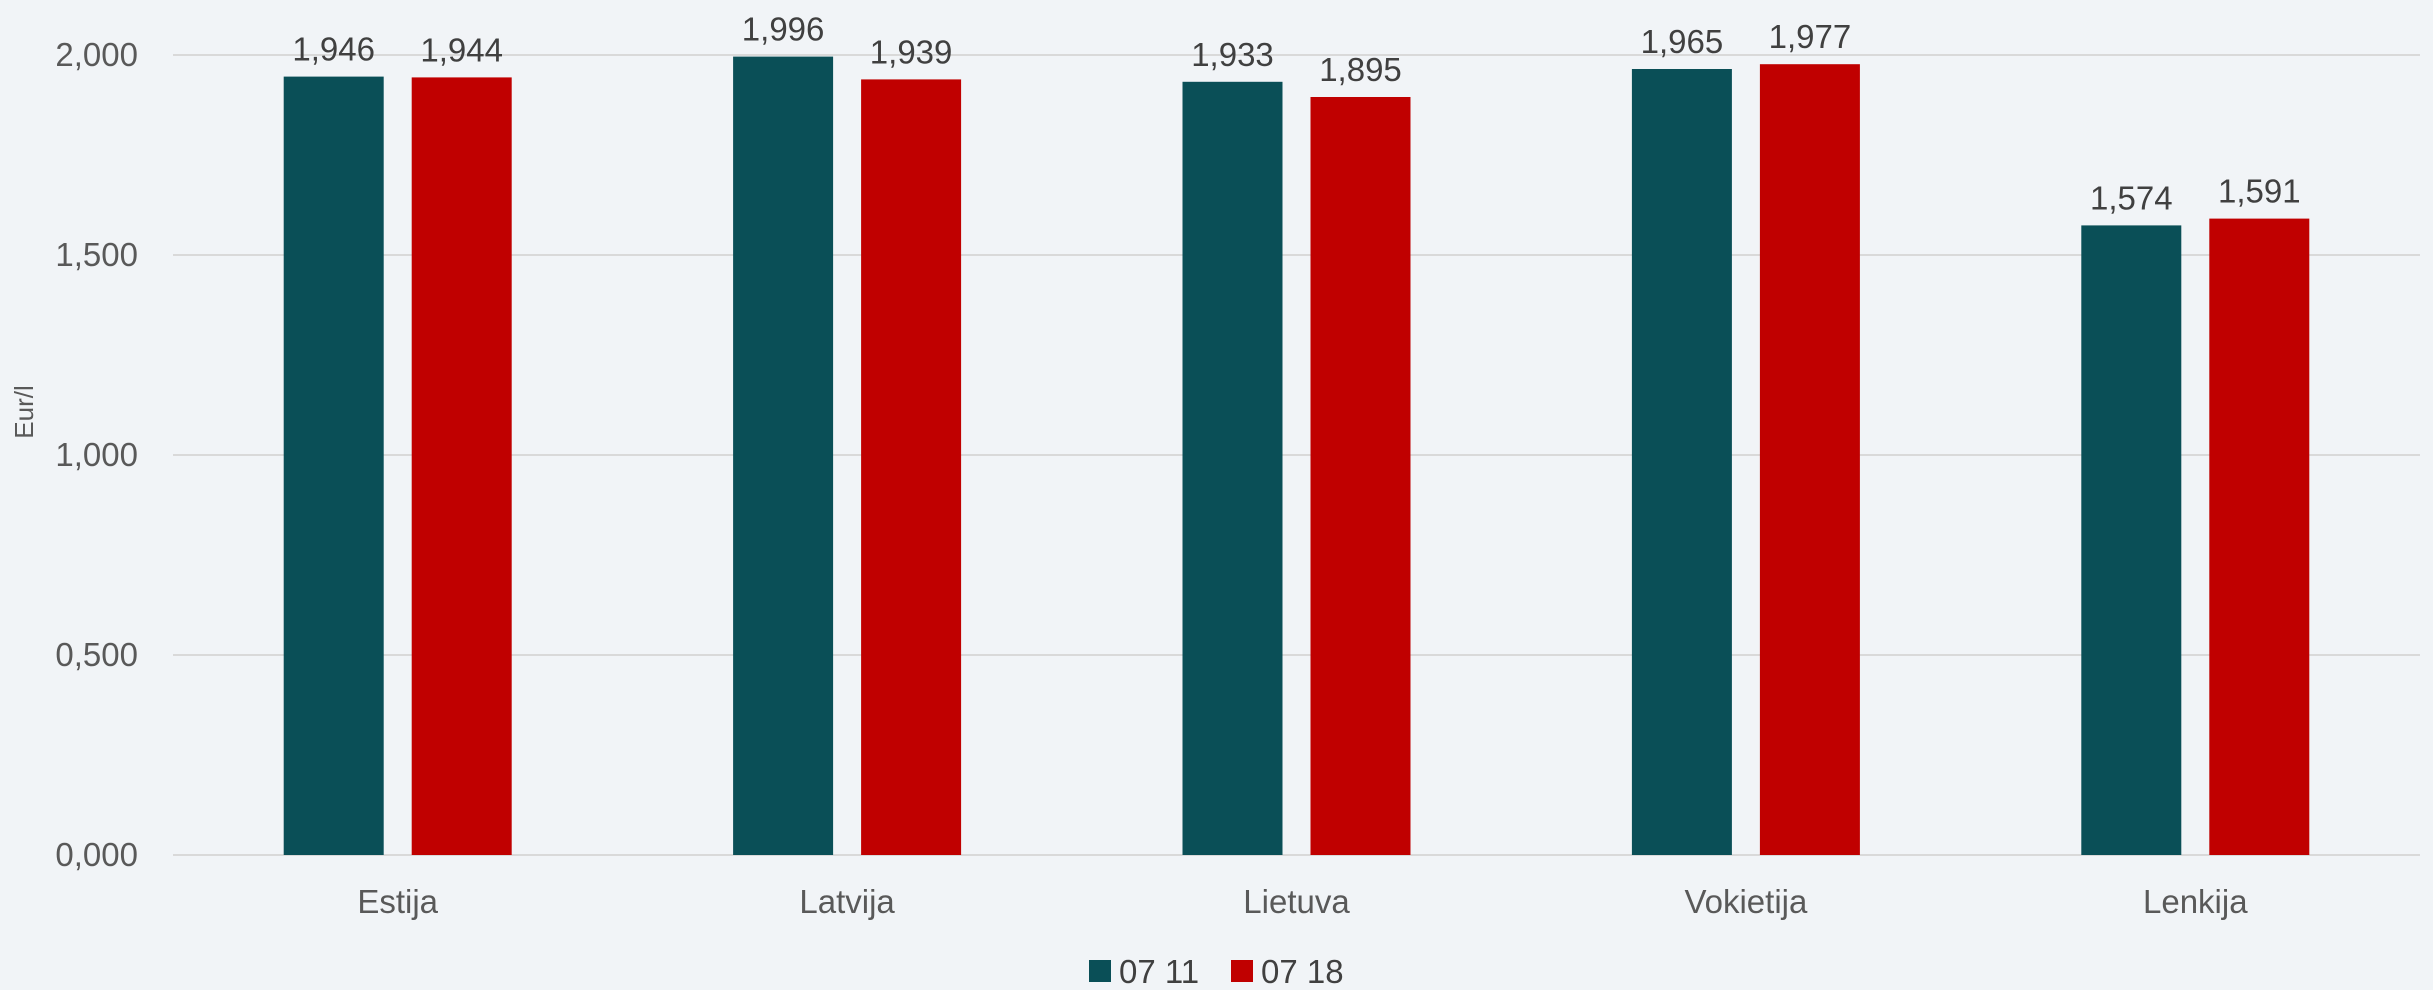  I want to click on data-label: 1,965, so click(1682, 41).